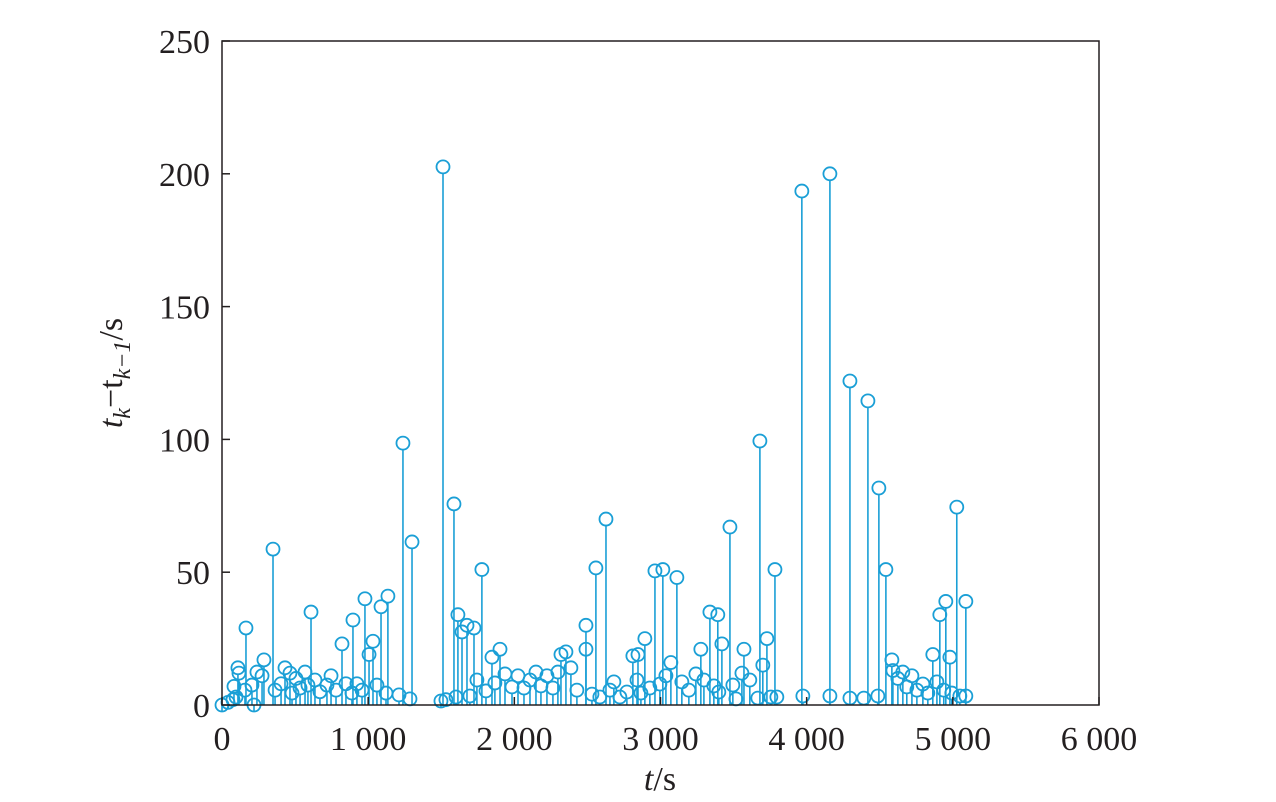 Image resolution: width=1276 pixels, height=802 pixels. What do you see at coordinates (660, 739) in the screenshot?
I see `x-tick-label: 3 000` at bounding box center [660, 739].